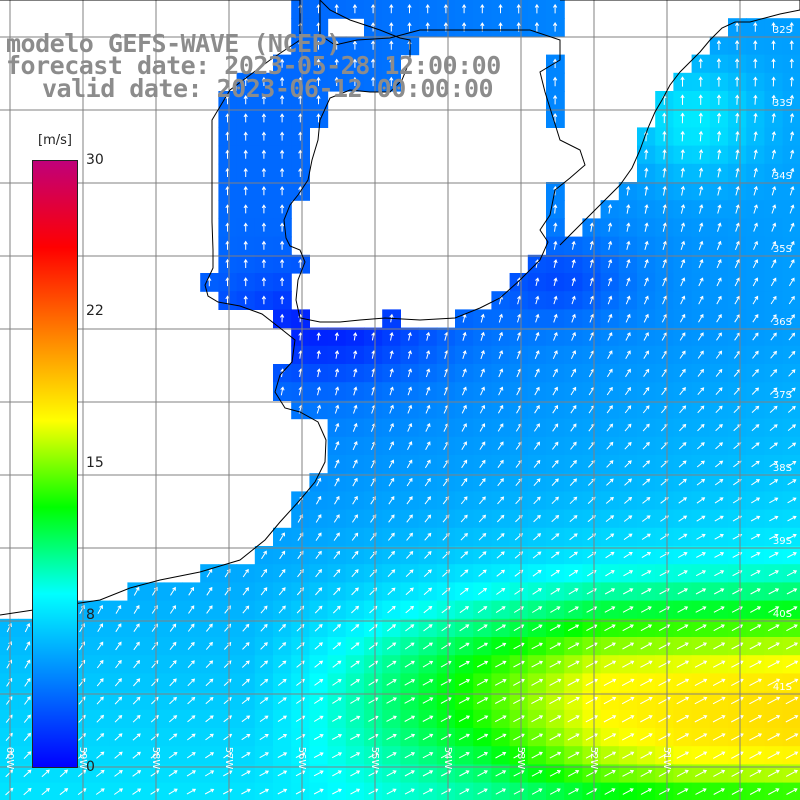 Image resolution: width=800 pixels, height=800 pixels. I want to click on longitude-label: 56W, so click(301, 758).